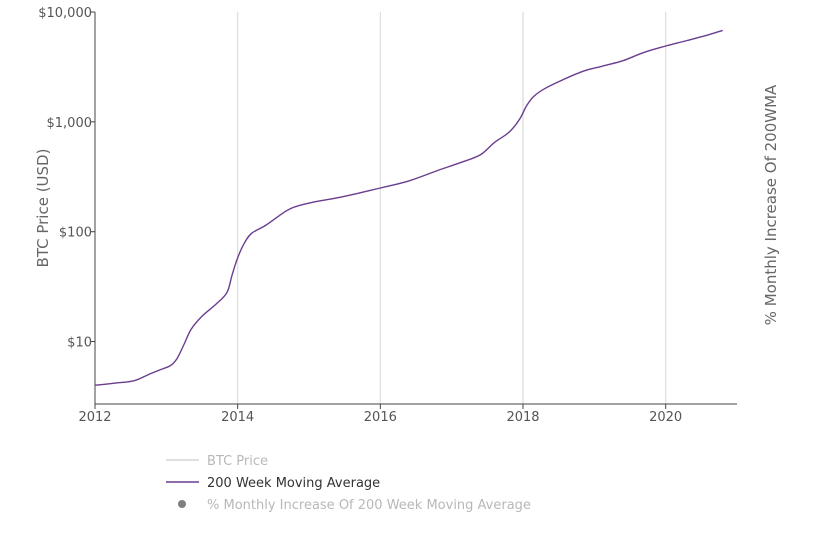 Image resolution: width=832 pixels, height=534 pixels. Describe the element at coordinates (66, 178) in the screenshot. I see `y-axis-ticks: $10,000 $1,000 $100 $10` at that location.